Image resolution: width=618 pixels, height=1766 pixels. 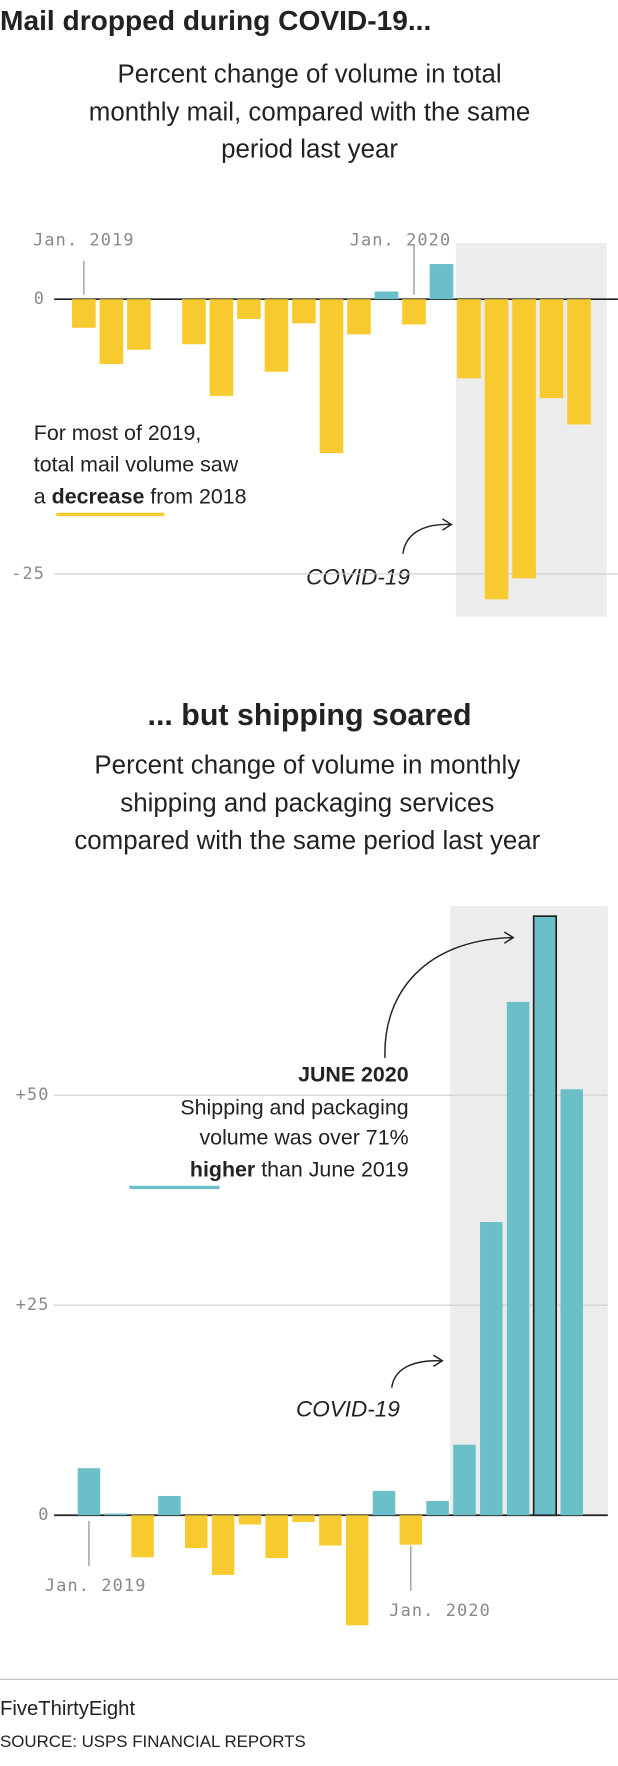 I want to click on chart-title: ... but shipping soared, so click(x=310, y=715).